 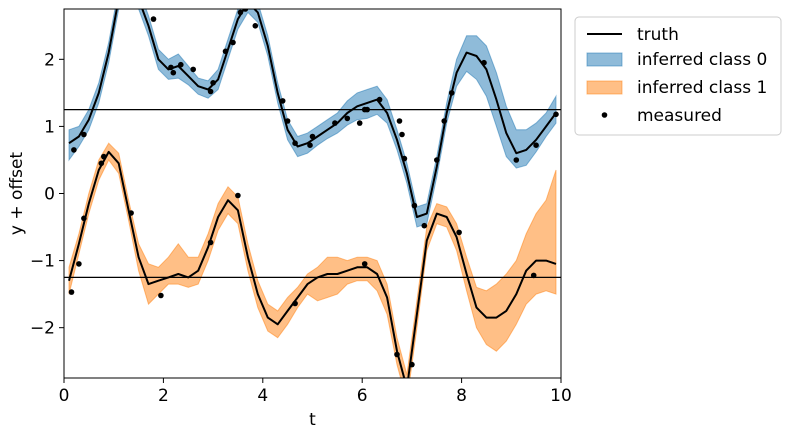 I want to click on legend-class0-label: inferred class 0, so click(x=702, y=60).